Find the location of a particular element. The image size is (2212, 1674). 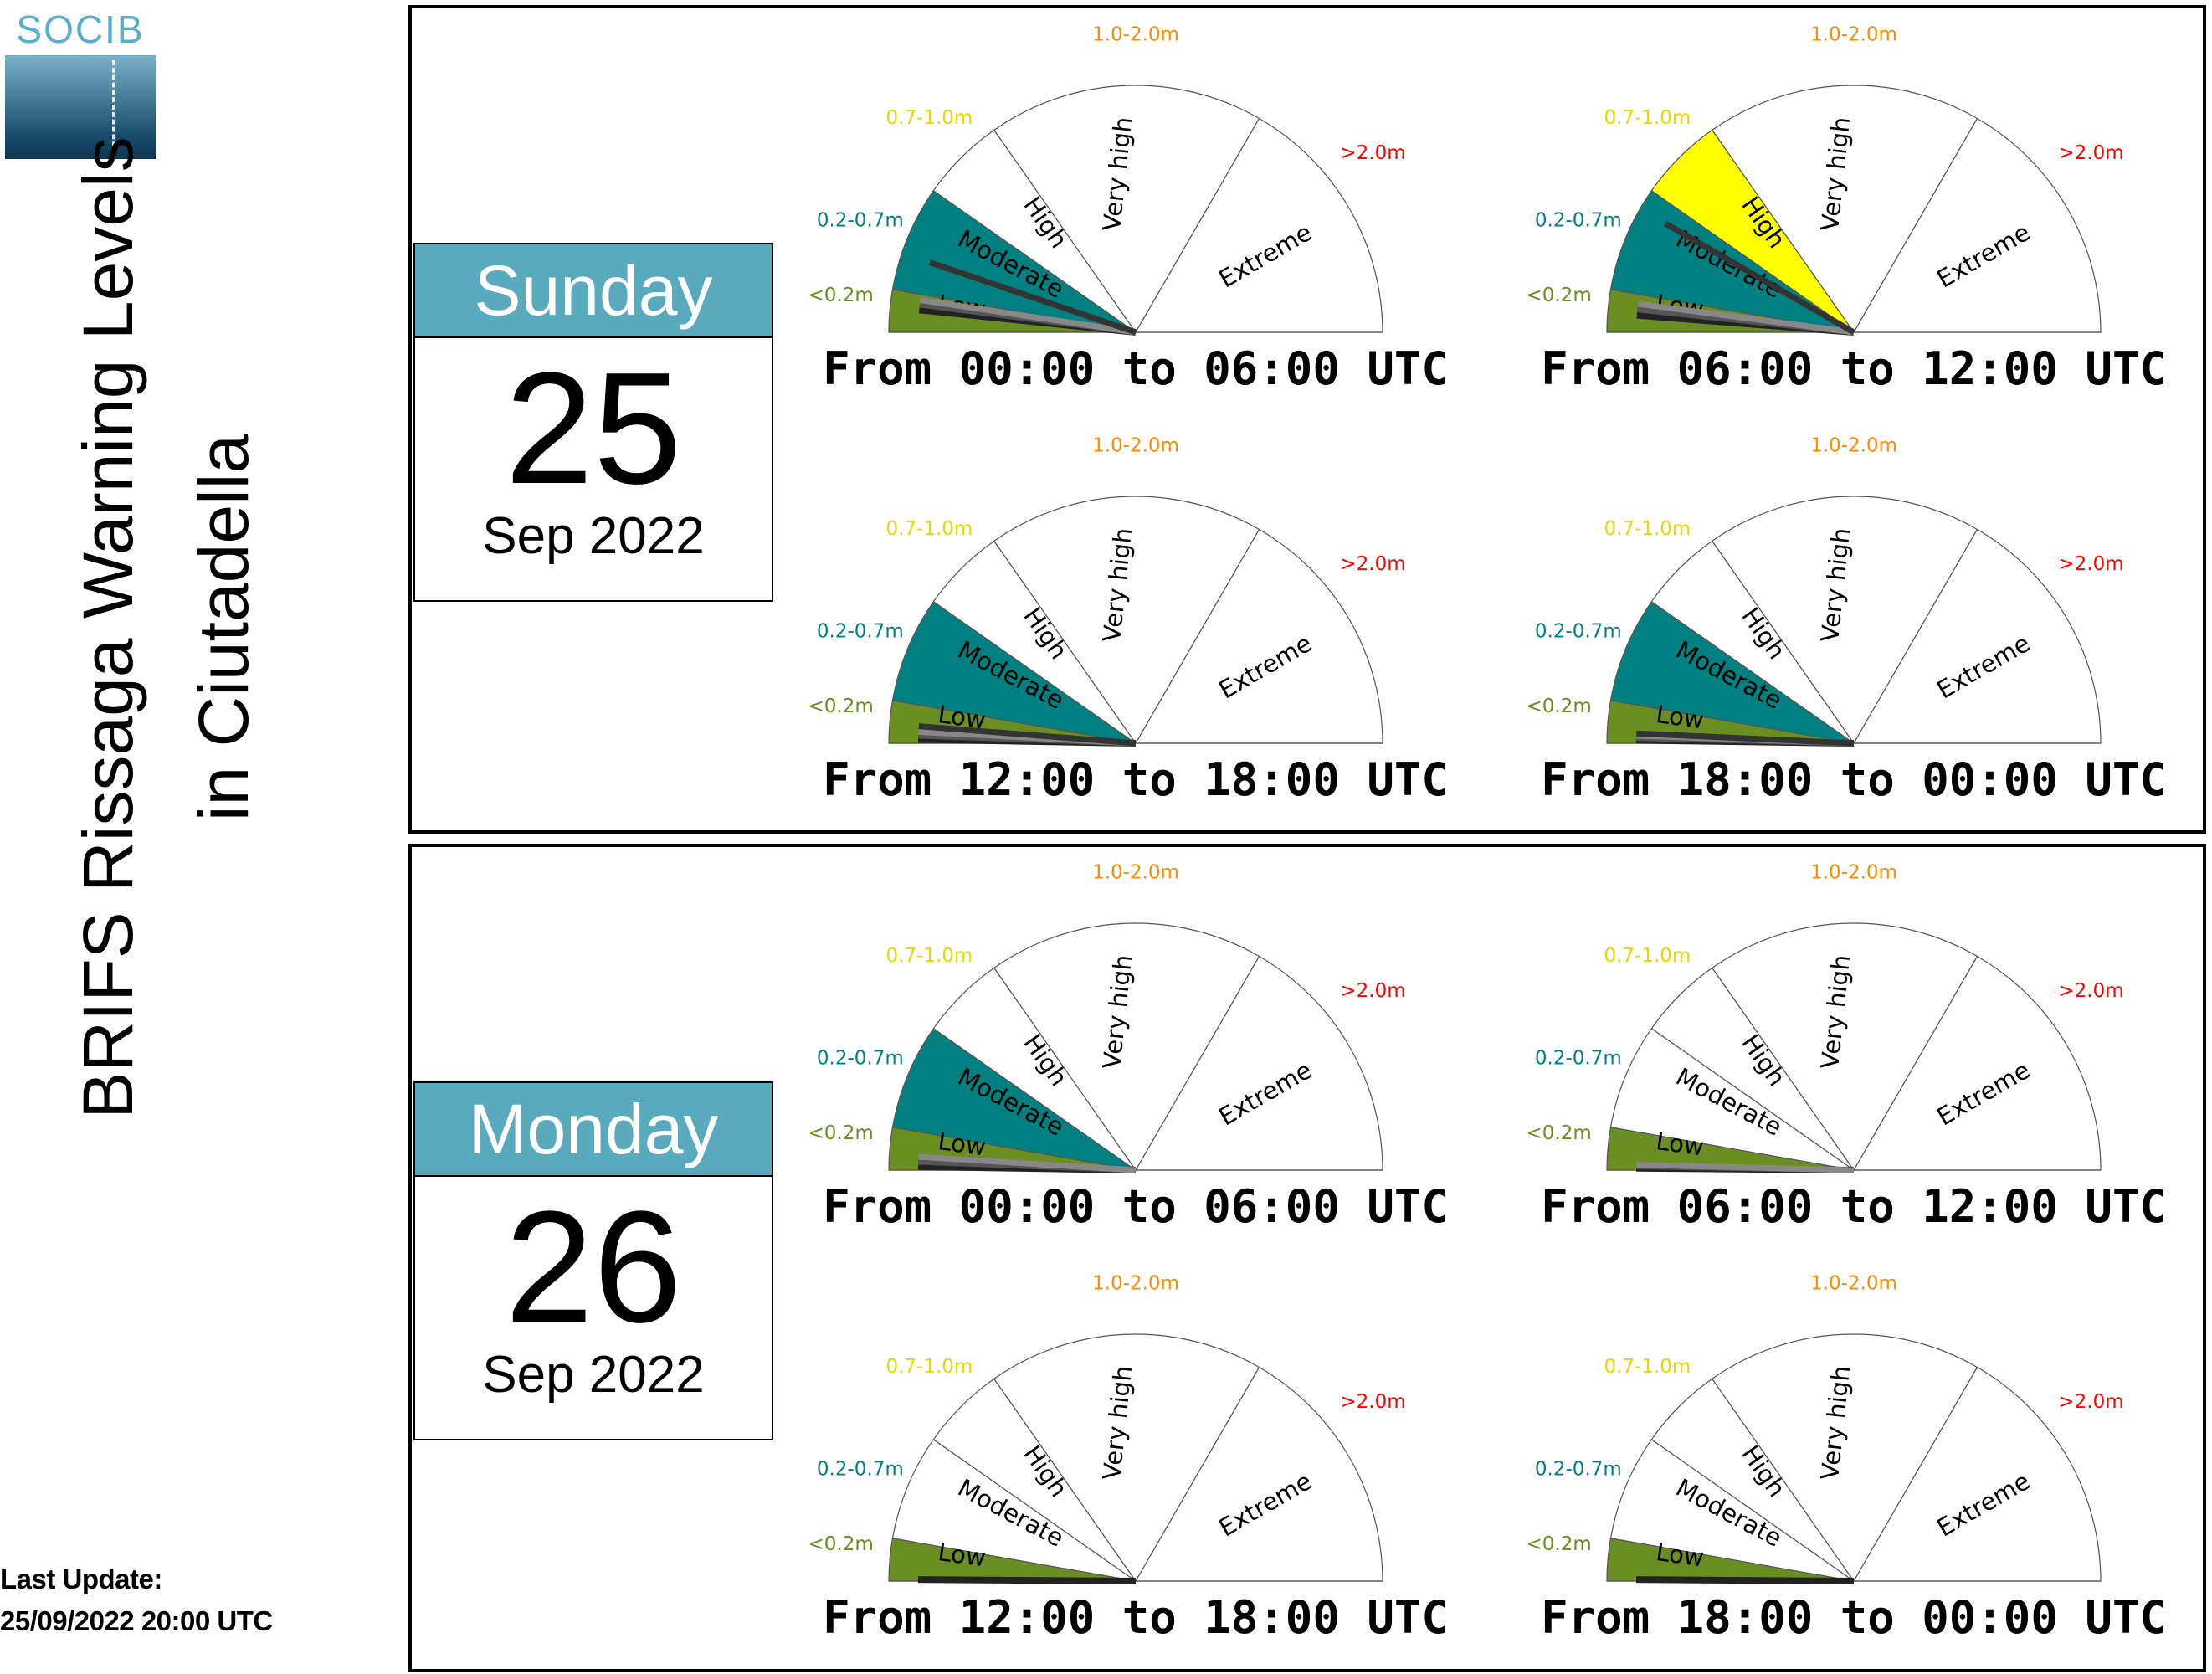

day-card-monday: Monday 26 Sep 2022 is located at coordinates (593, 1260).